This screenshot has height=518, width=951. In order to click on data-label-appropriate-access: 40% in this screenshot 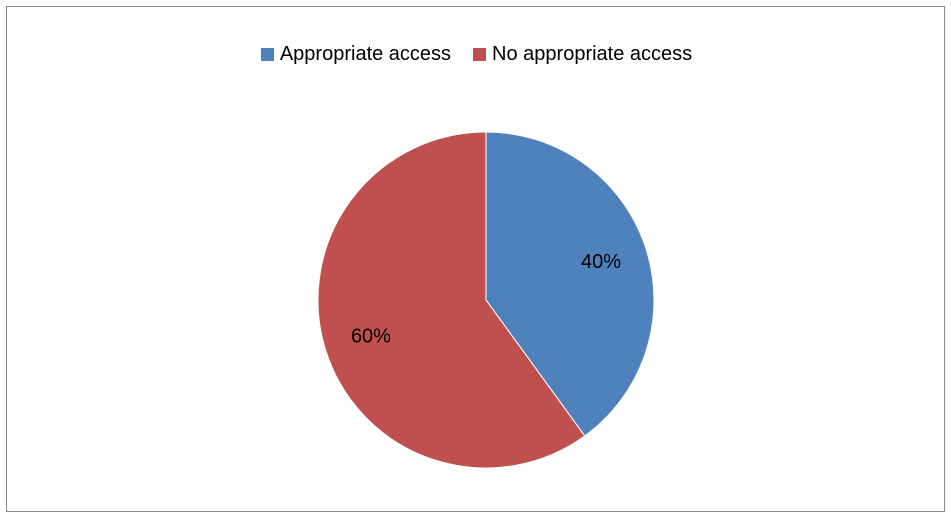, I will do `click(601, 262)`.